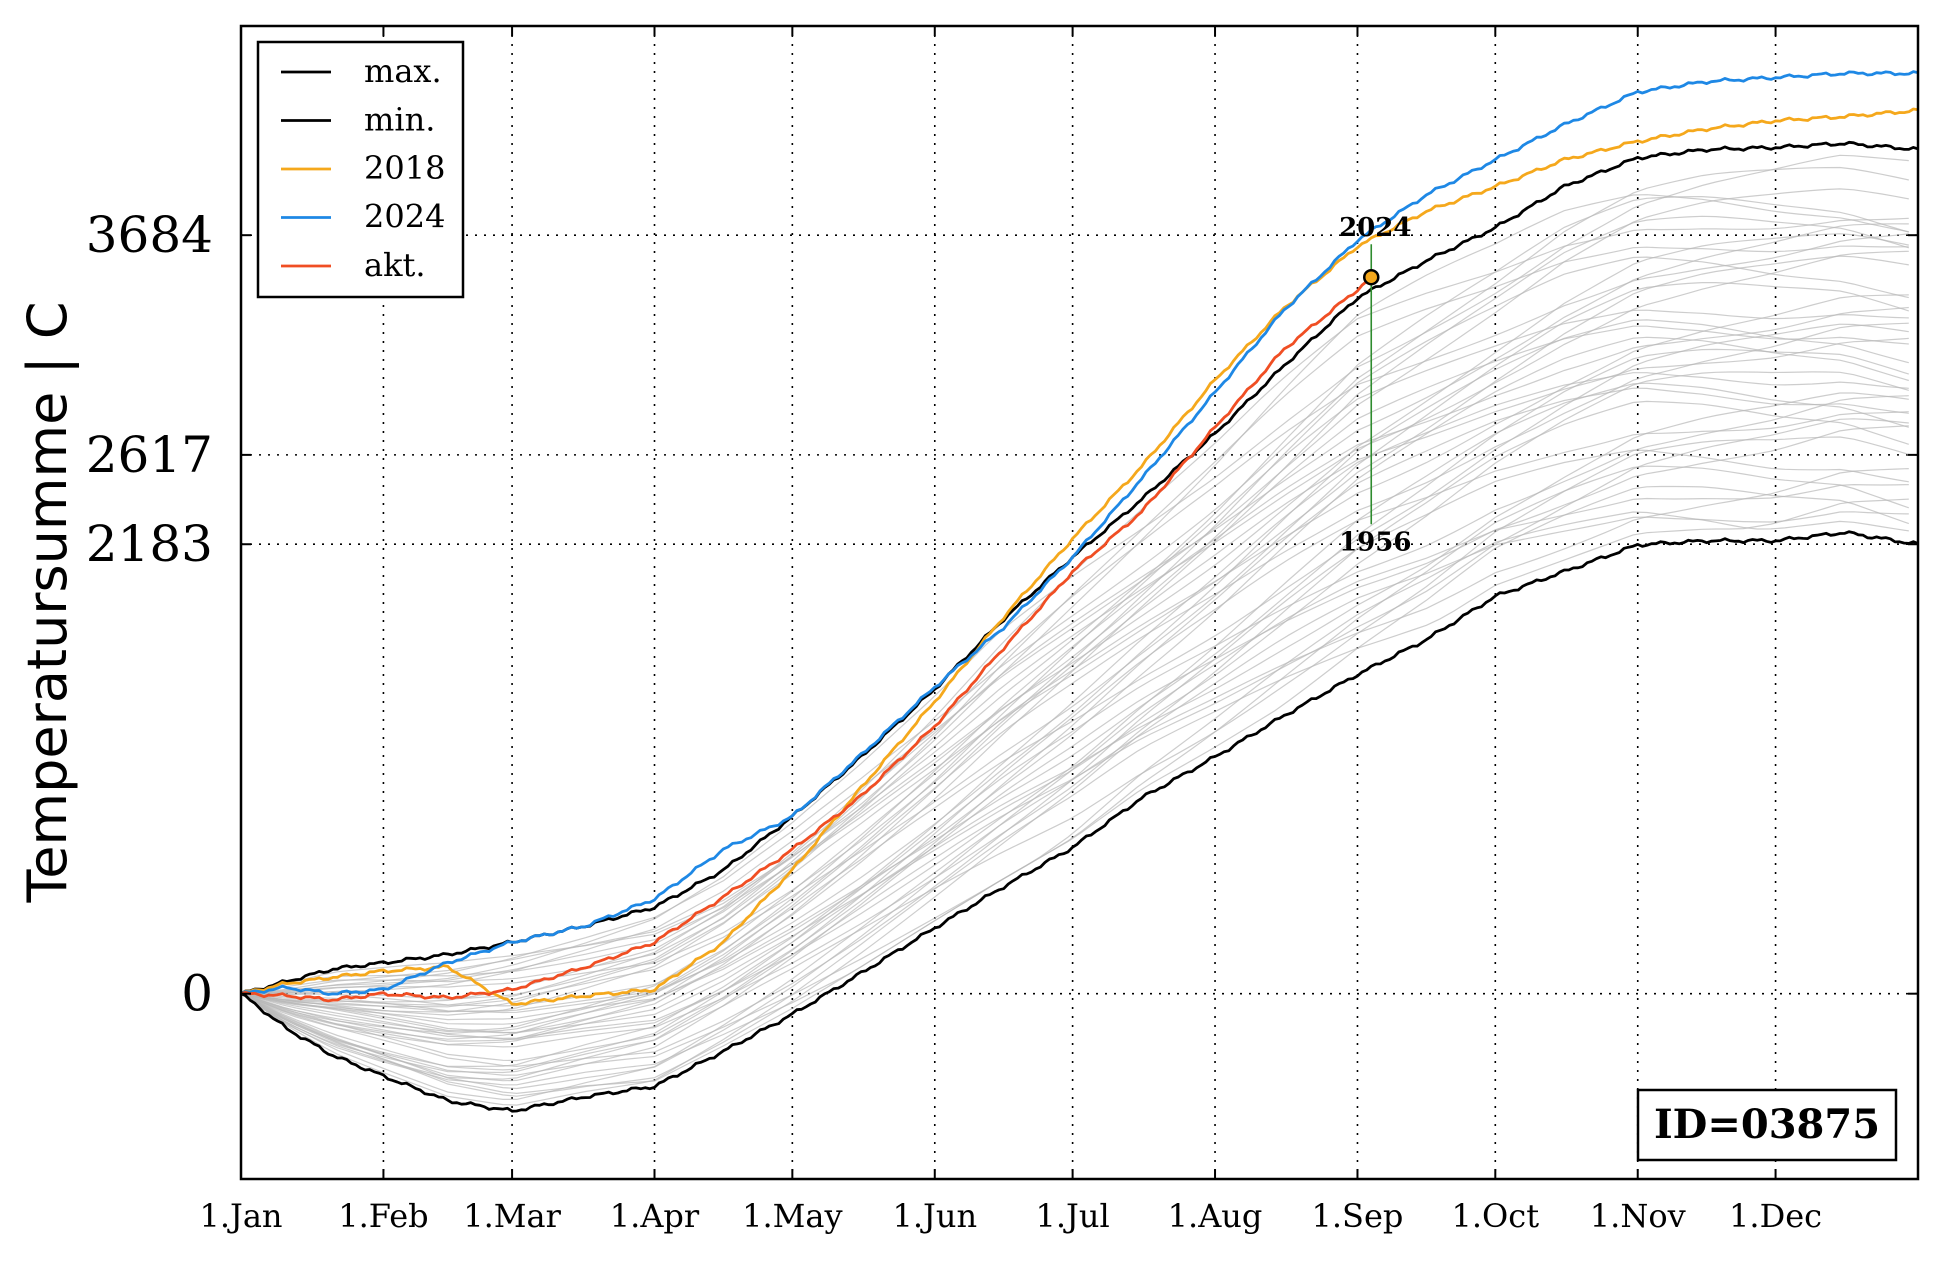  I want to click on legend-label: max., so click(403, 71).